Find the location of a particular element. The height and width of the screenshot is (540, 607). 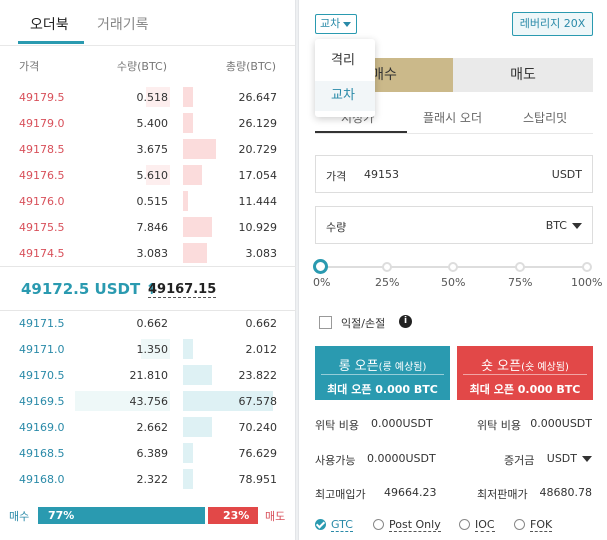

ratio-sell-bar: 23% is located at coordinates (233, 515).